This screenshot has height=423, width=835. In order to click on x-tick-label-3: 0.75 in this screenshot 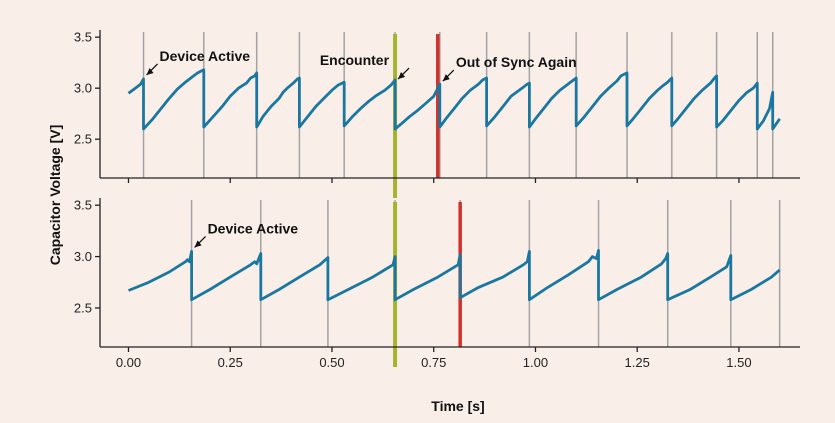, I will do `click(433, 362)`.